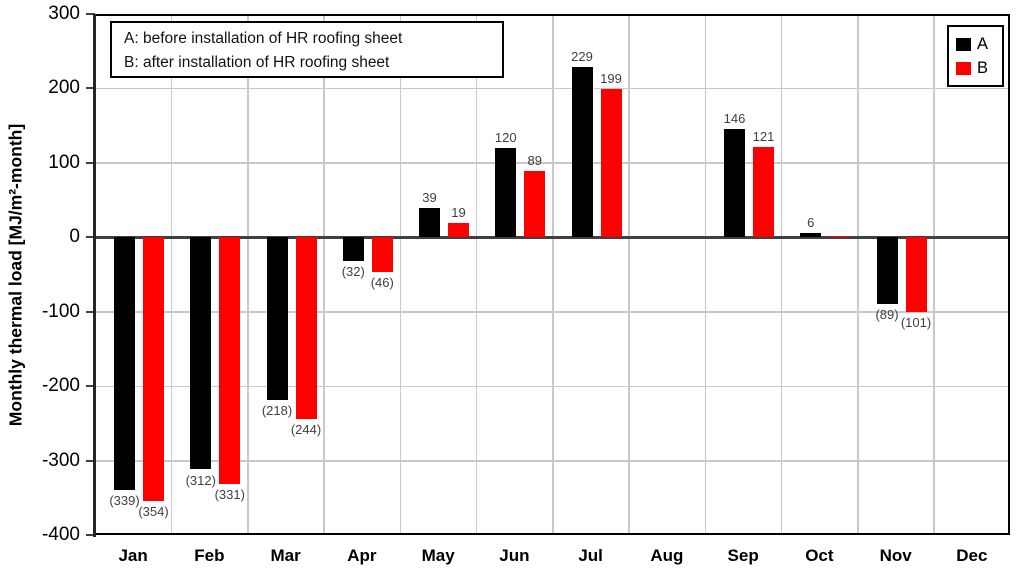 This screenshot has width=1024, height=575. What do you see at coordinates (362, 555) in the screenshot?
I see `x-axis-label-apr: Apr` at bounding box center [362, 555].